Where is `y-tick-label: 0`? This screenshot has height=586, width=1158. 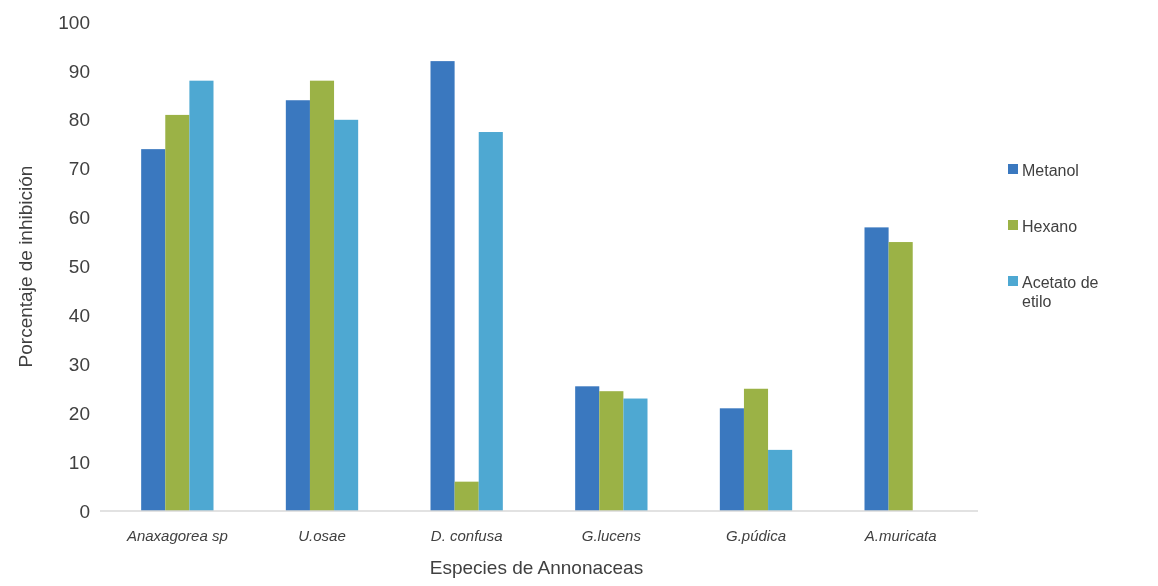
y-tick-label: 0 is located at coordinates (84, 511).